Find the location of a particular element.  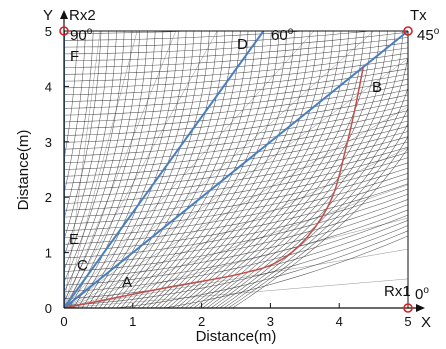

angle-90: 90o is located at coordinates (81, 35).